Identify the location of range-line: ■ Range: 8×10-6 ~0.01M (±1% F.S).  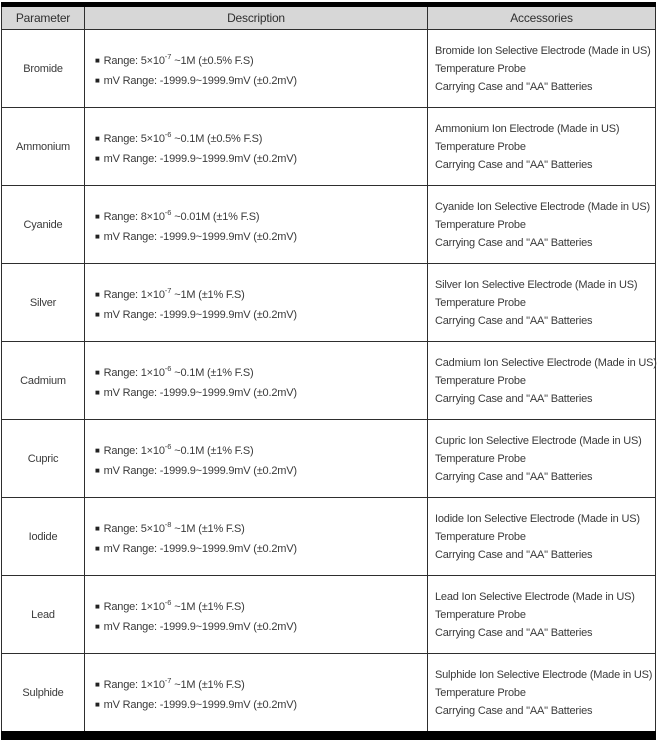
(258, 215).